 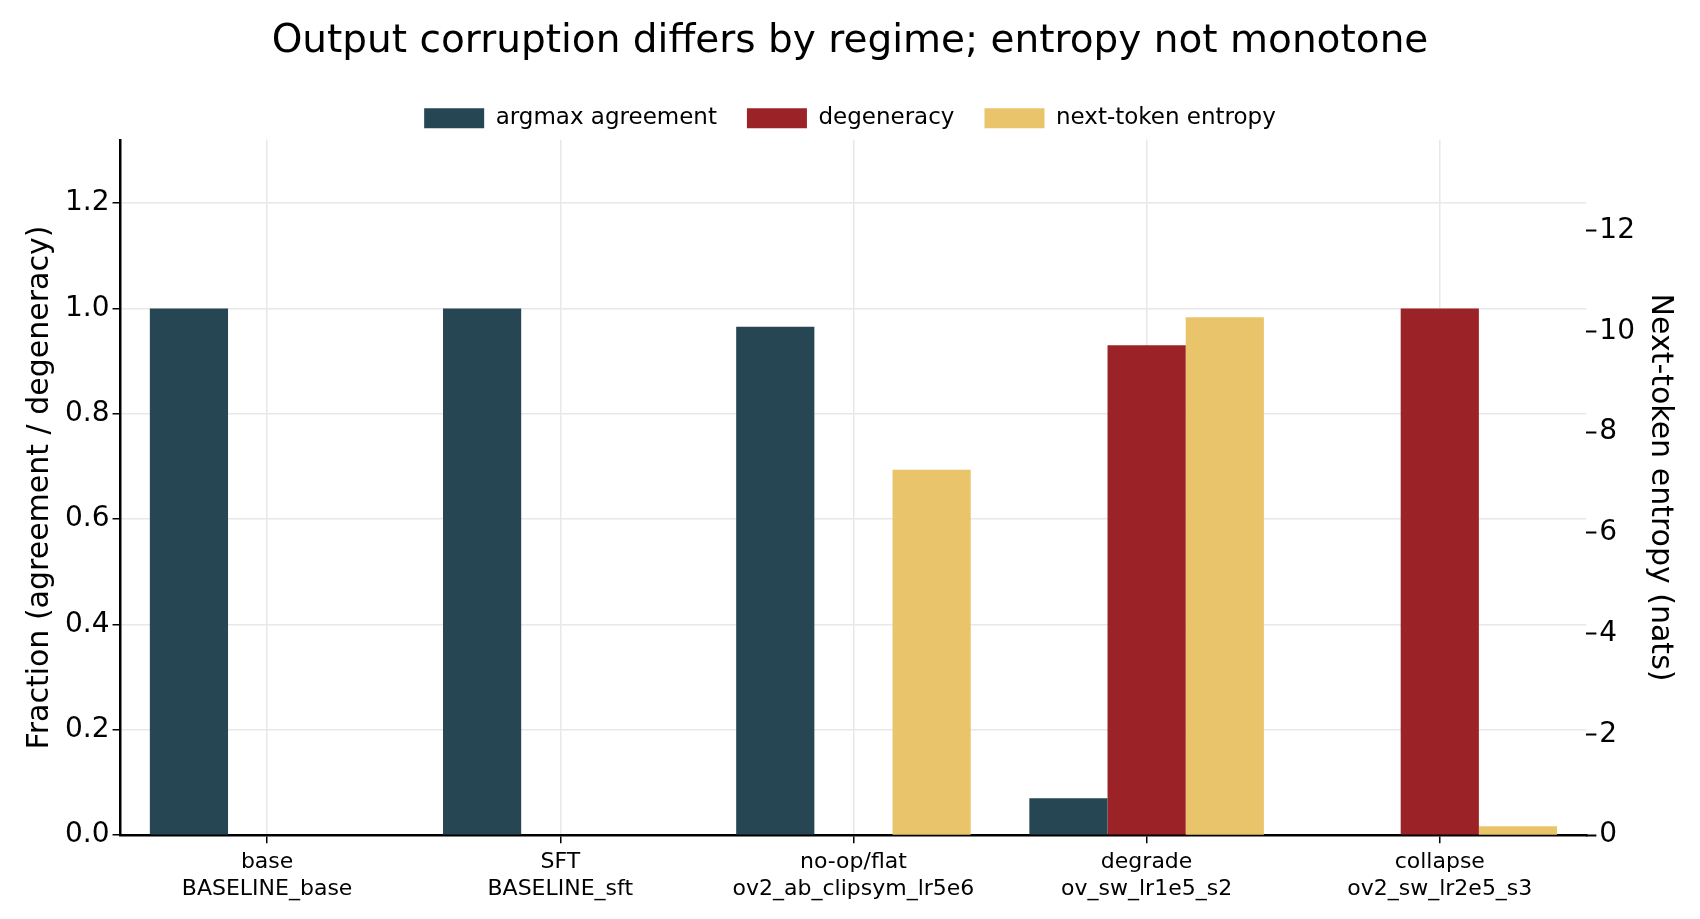 I want to click on y2-tick-label: 12, so click(x=1617, y=228).